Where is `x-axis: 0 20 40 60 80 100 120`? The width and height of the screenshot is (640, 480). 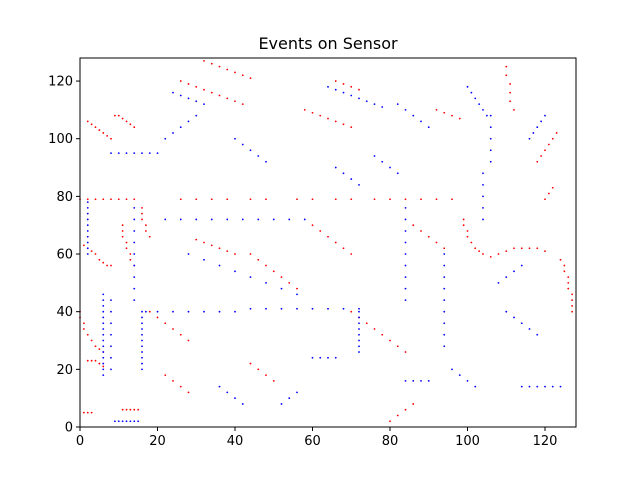 x-axis: 0 20 40 60 80 100 120 is located at coordinates (317, 438).